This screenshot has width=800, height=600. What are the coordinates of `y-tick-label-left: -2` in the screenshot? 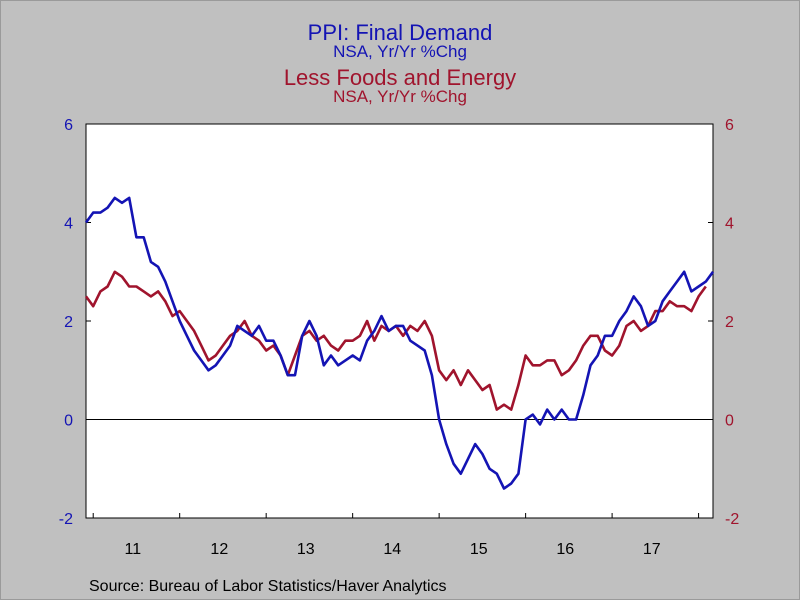 It's located at (66, 519).